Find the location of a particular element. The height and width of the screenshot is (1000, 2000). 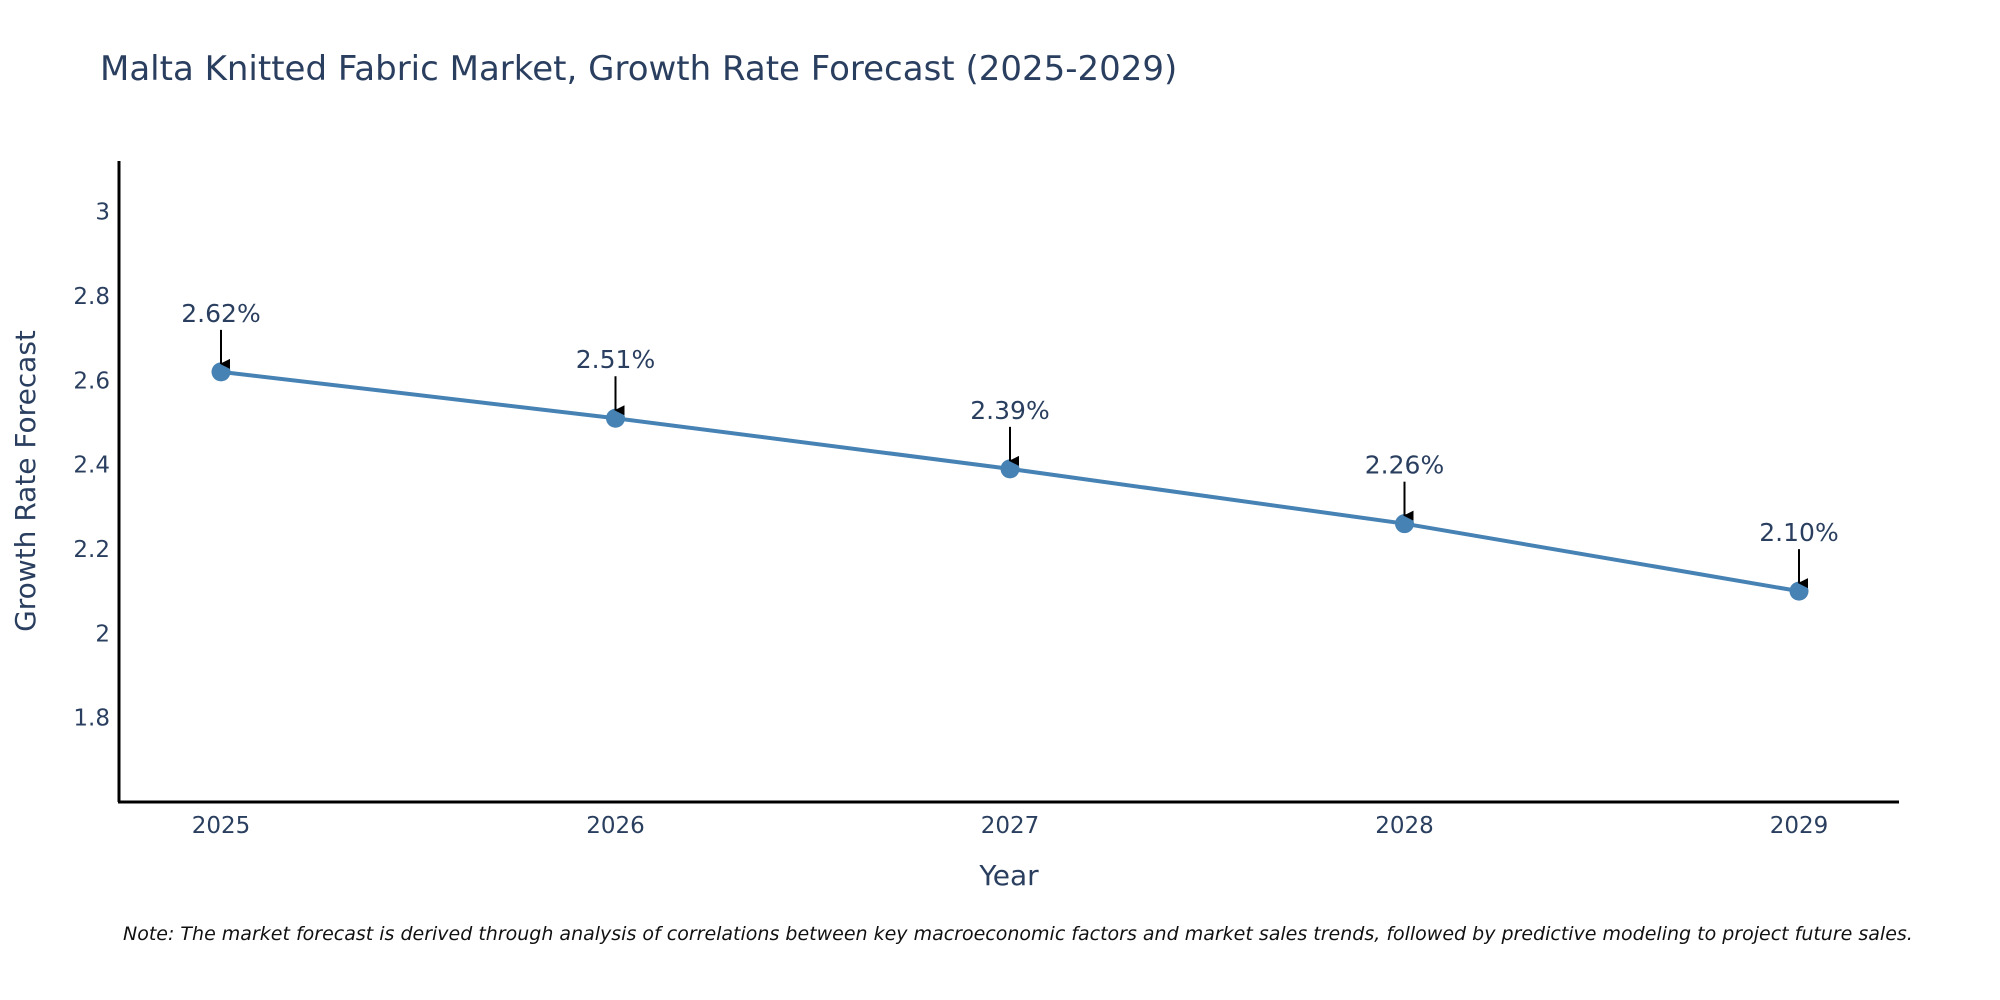

y-axis-ticks: 1.8 2 2.2 2.4 2.6 2.8 3 is located at coordinates (91, 466).